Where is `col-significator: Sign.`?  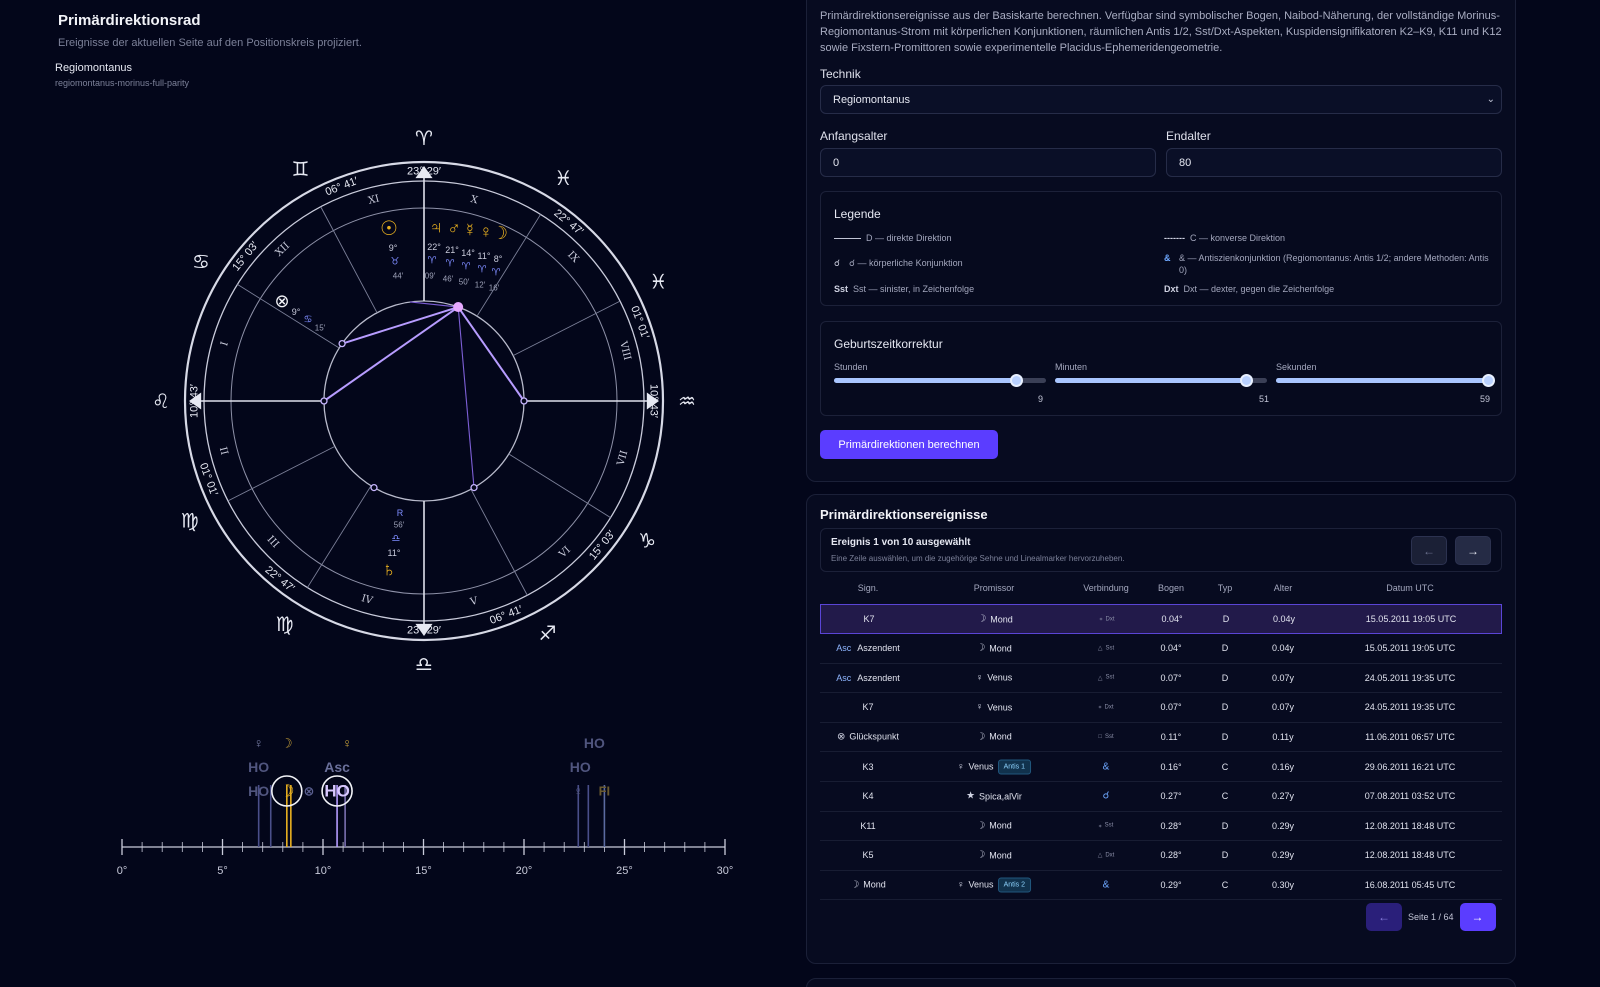 col-significator: Sign. is located at coordinates (868, 588).